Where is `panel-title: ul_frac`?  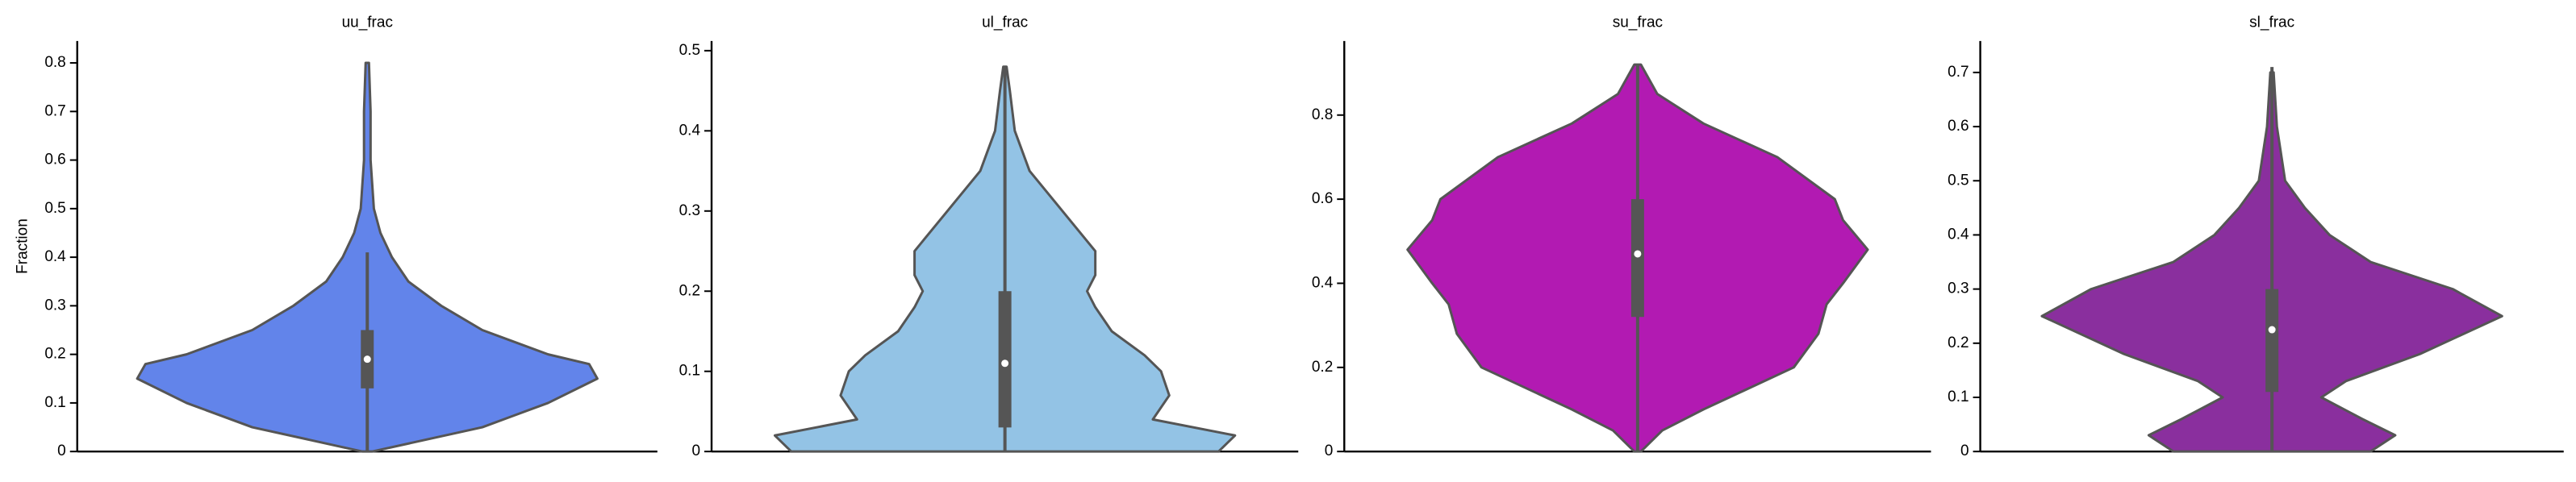
panel-title: ul_frac is located at coordinates (1005, 23).